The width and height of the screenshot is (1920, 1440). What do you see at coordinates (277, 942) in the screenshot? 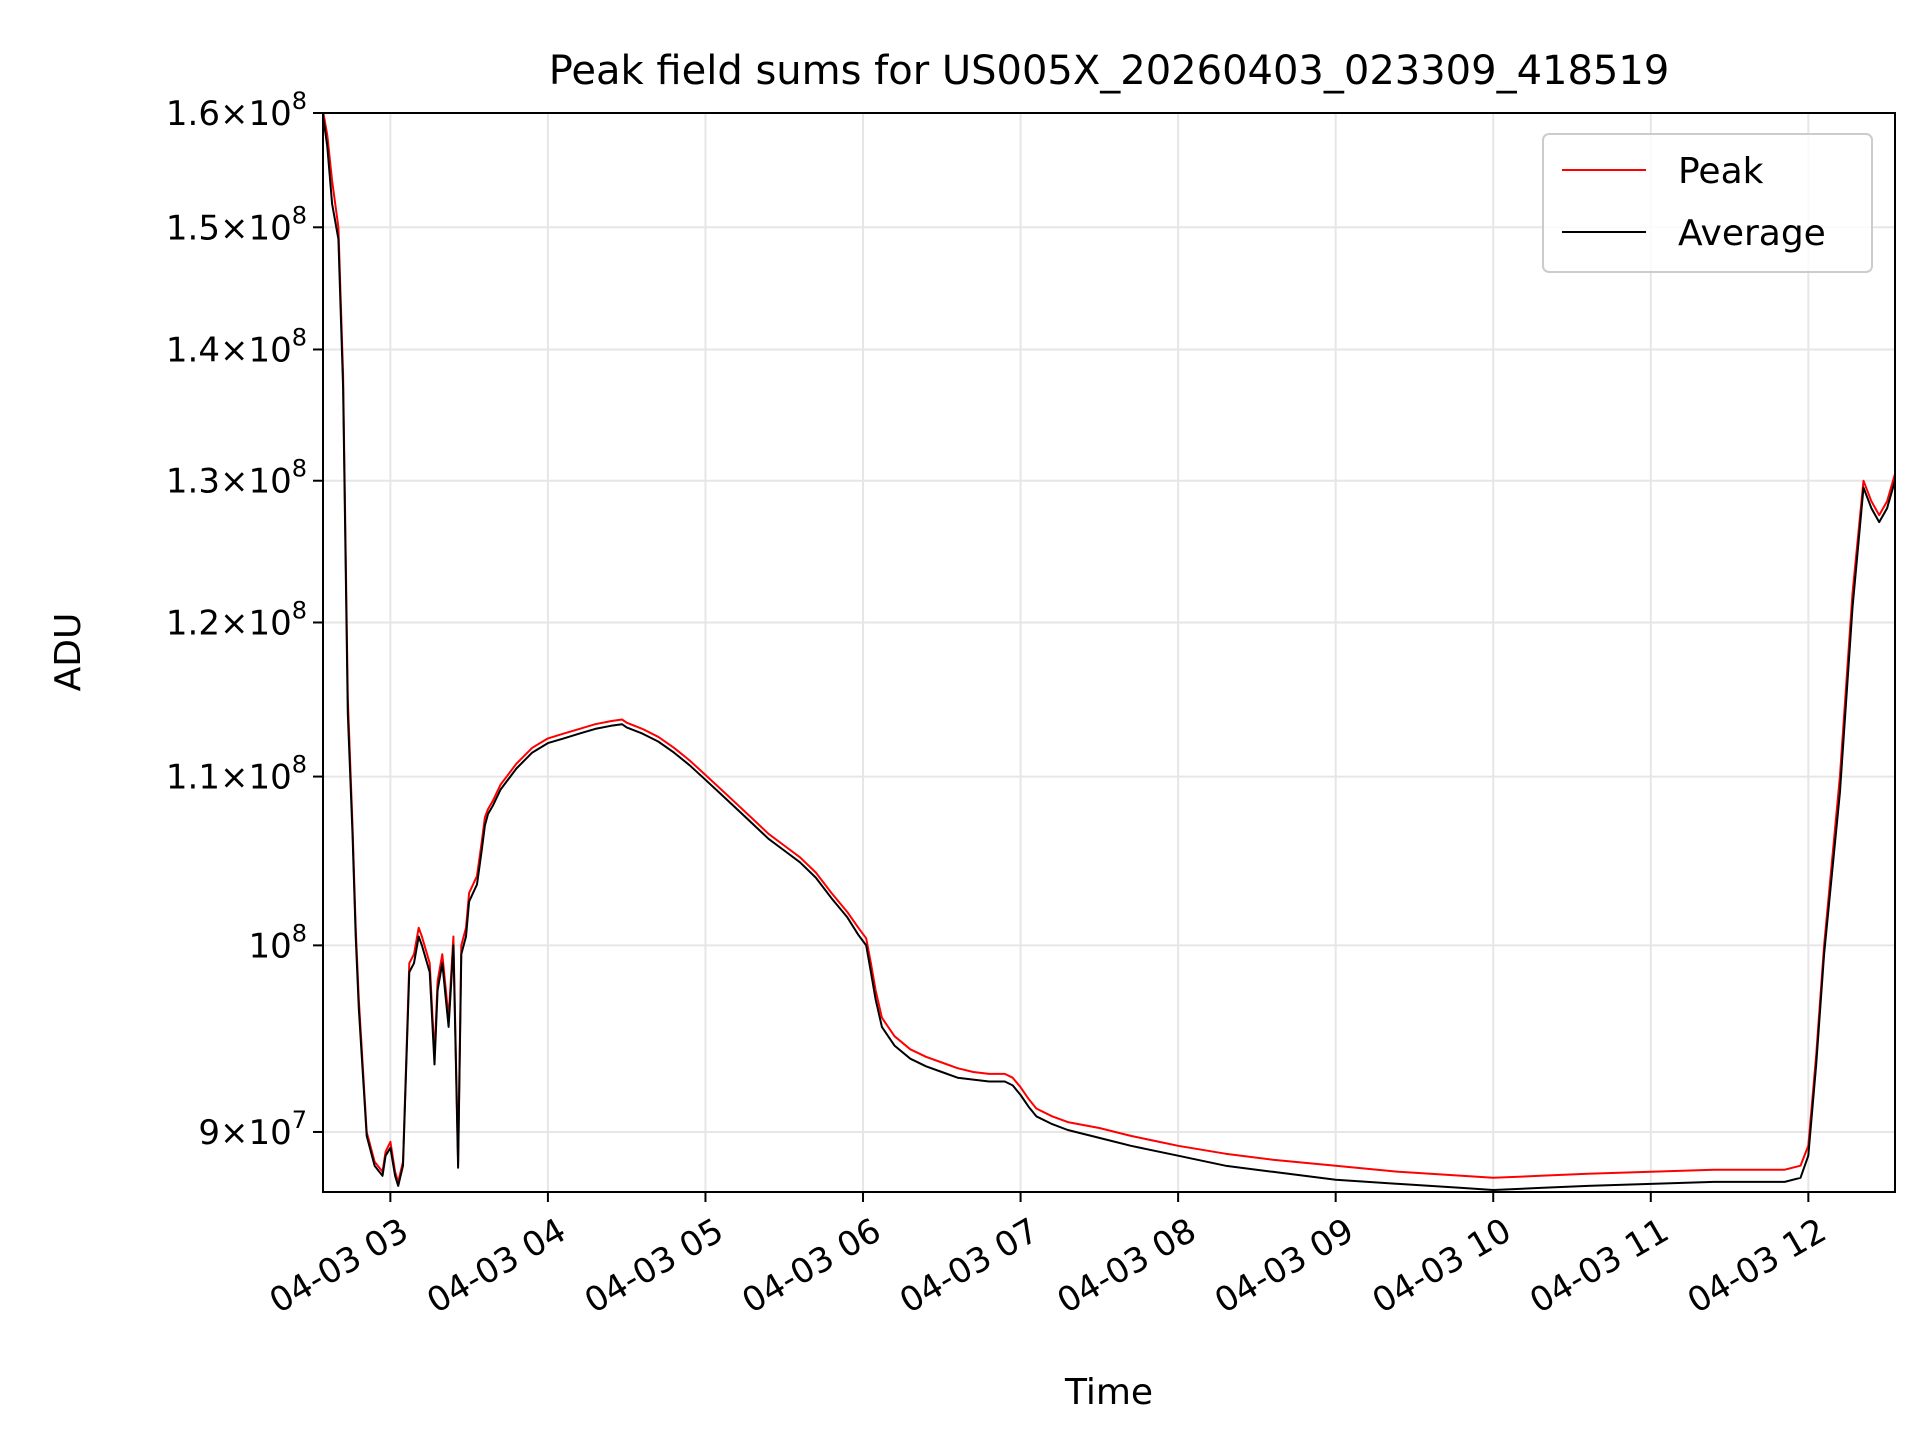
I see `y-tick-label: 108` at bounding box center [277, 942].